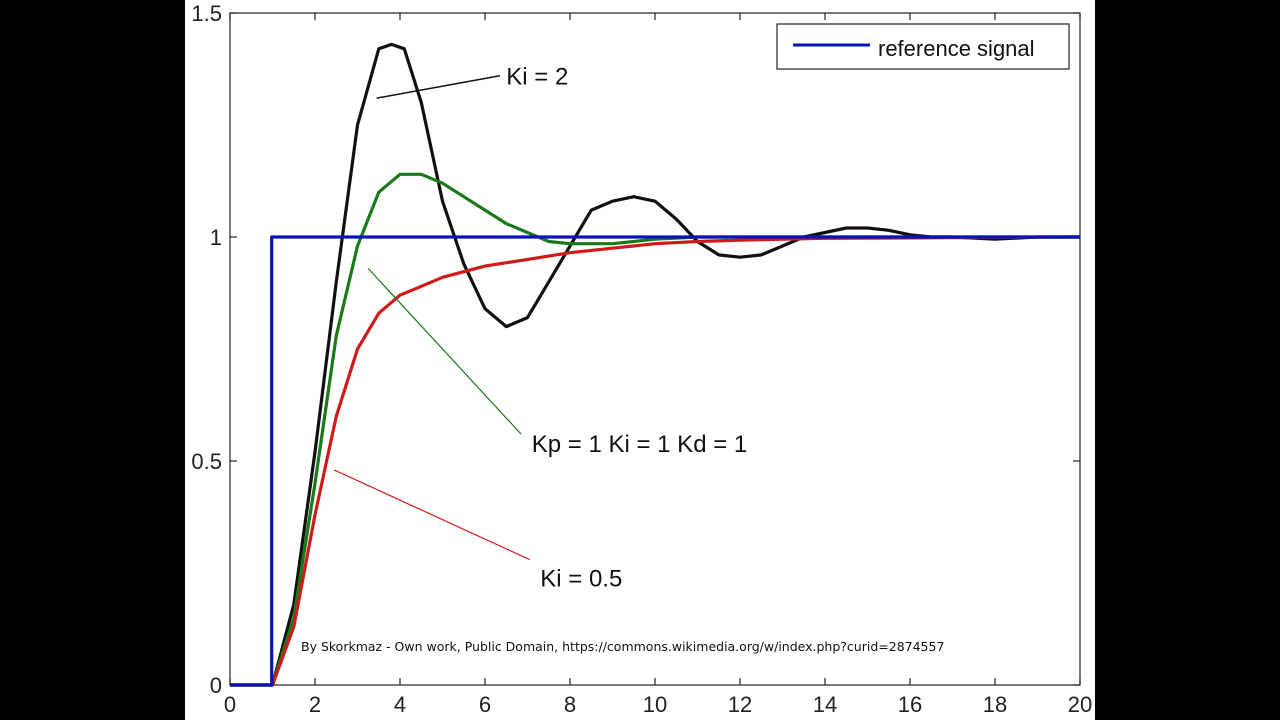 This screenshot has height=720, width=1280. I want to click on x-tick-label: 6, so click(485, 704).